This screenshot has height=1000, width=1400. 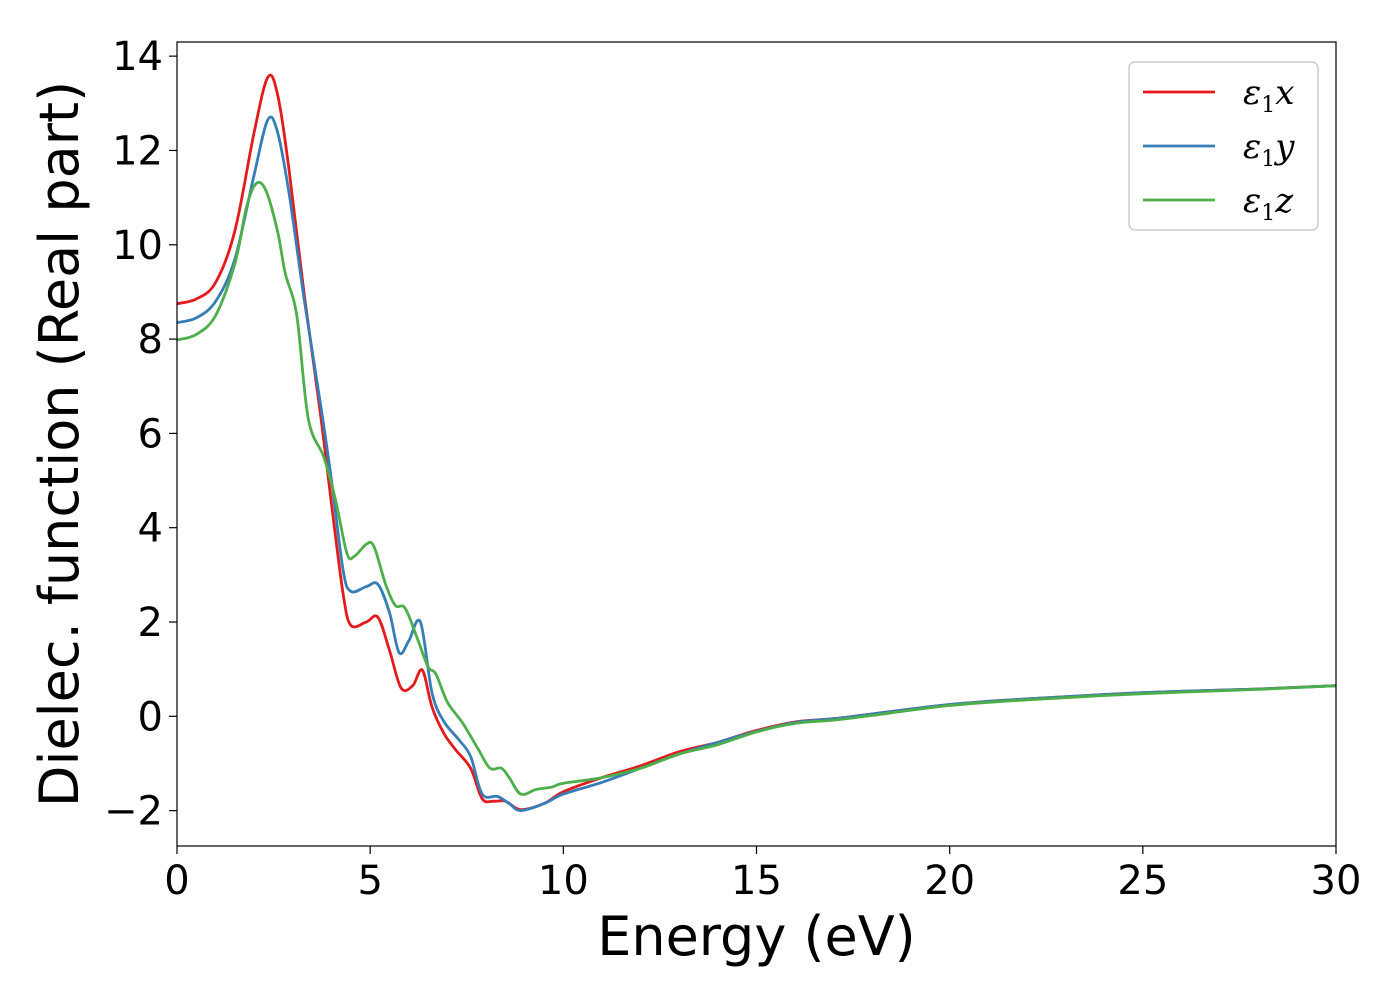 I want to click on y-tick-label: 2, so click(x=150, y=623).